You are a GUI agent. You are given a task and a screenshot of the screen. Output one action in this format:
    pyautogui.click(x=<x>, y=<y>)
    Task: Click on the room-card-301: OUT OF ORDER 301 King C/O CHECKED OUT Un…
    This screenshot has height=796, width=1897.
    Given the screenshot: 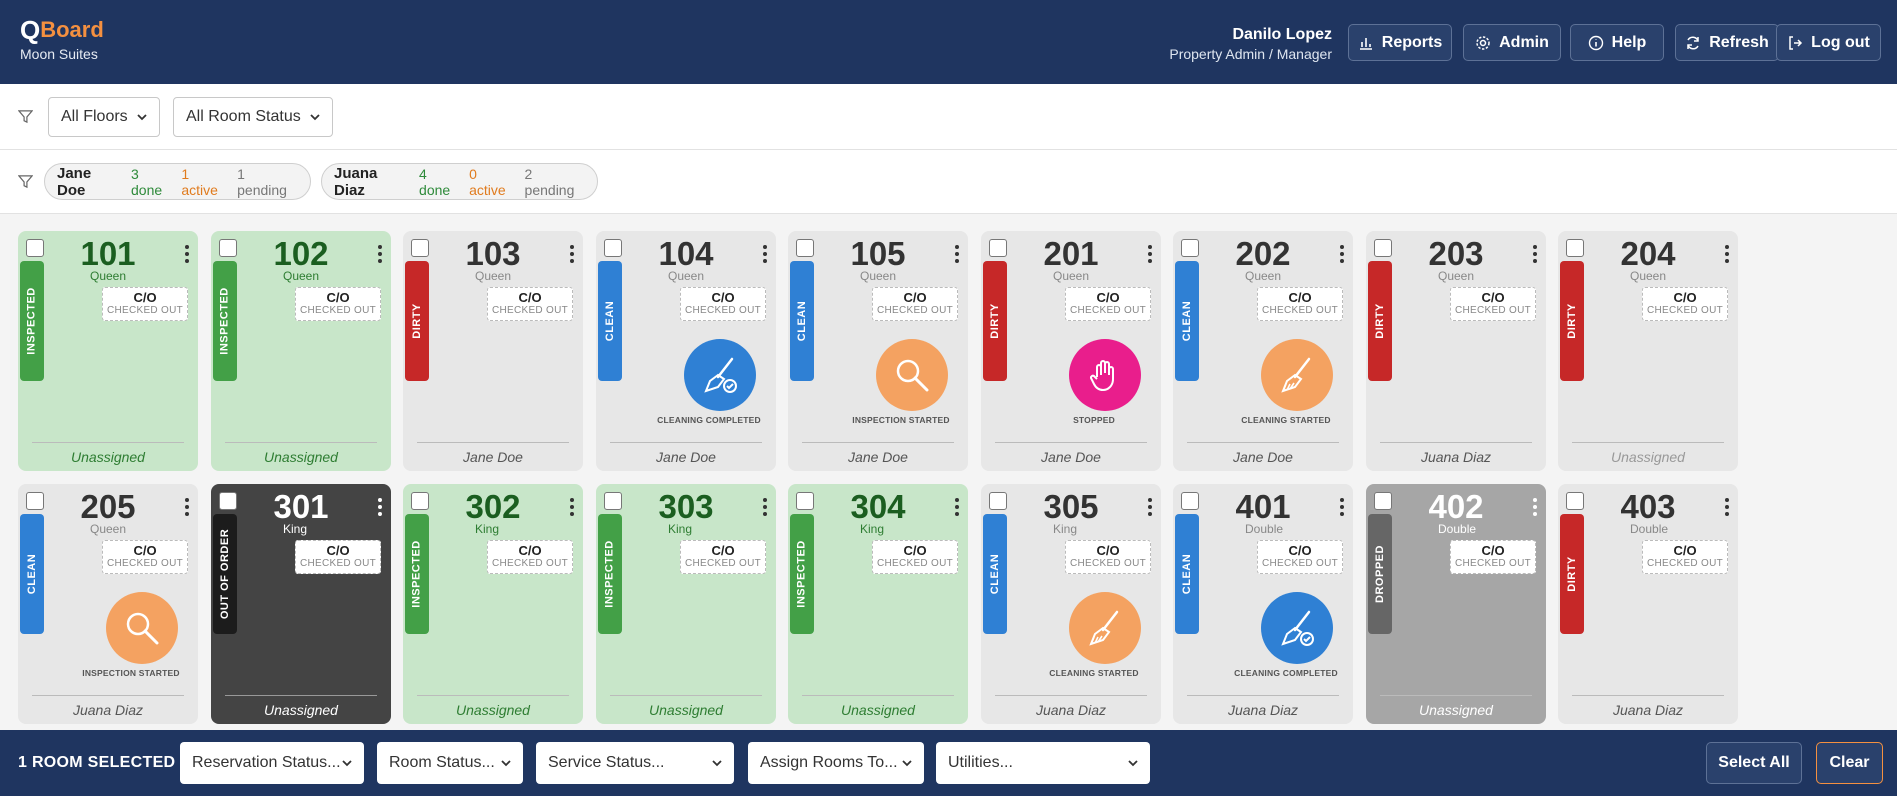 What is the action you would take?
    pyautogui.click(x=301, y=604)
    